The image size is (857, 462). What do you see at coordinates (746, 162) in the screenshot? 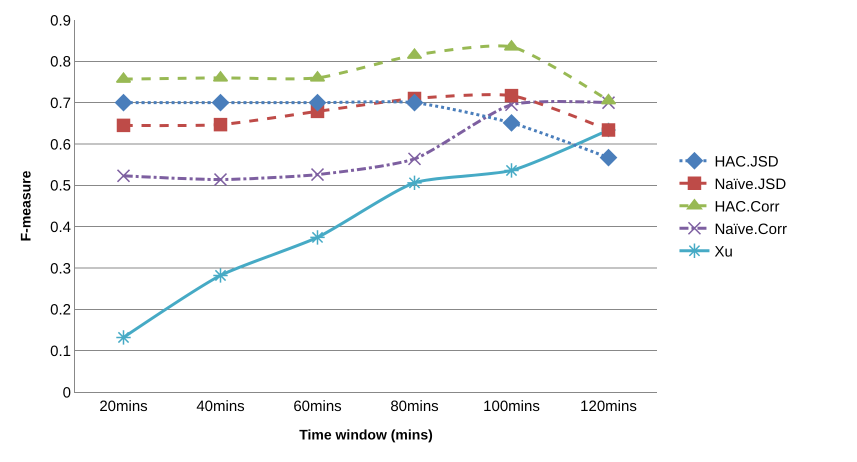
I see `legend-label: HAC.JSD` at bounding box center [746, 162].